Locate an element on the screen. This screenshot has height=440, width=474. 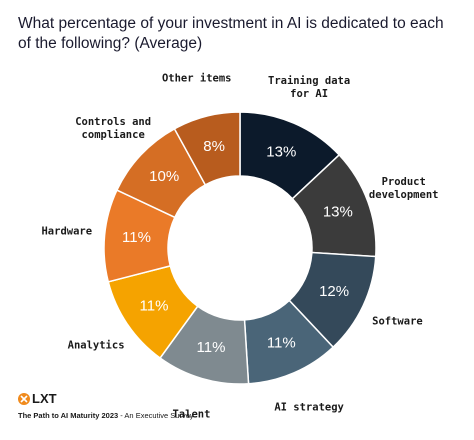
value-label: 12% is located at coordinates (334, 291).